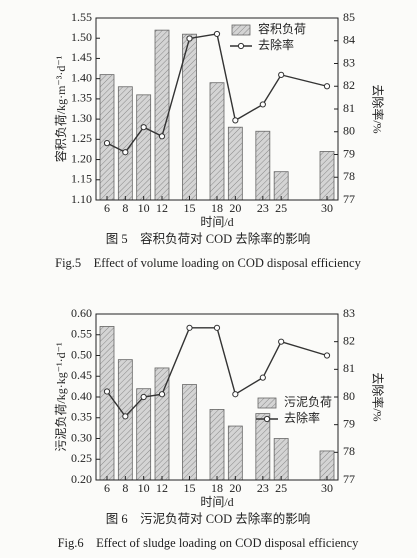 The height and width of the screenshot is (558, 417). Describe the element at coordinates (81, 179) in the screenshot. I see `y-tick-label: 1.15` at that location.